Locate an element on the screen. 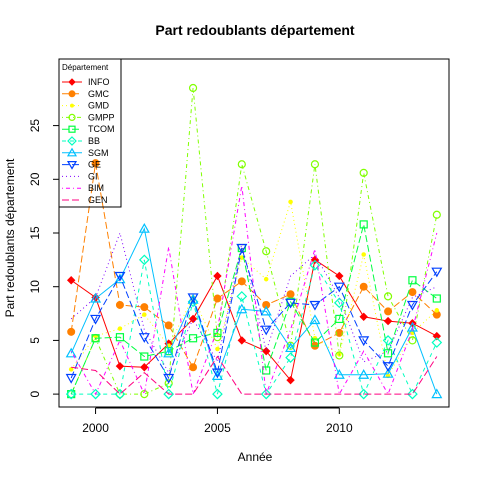  legend-item: INFO is located at coordinates (86, 82).